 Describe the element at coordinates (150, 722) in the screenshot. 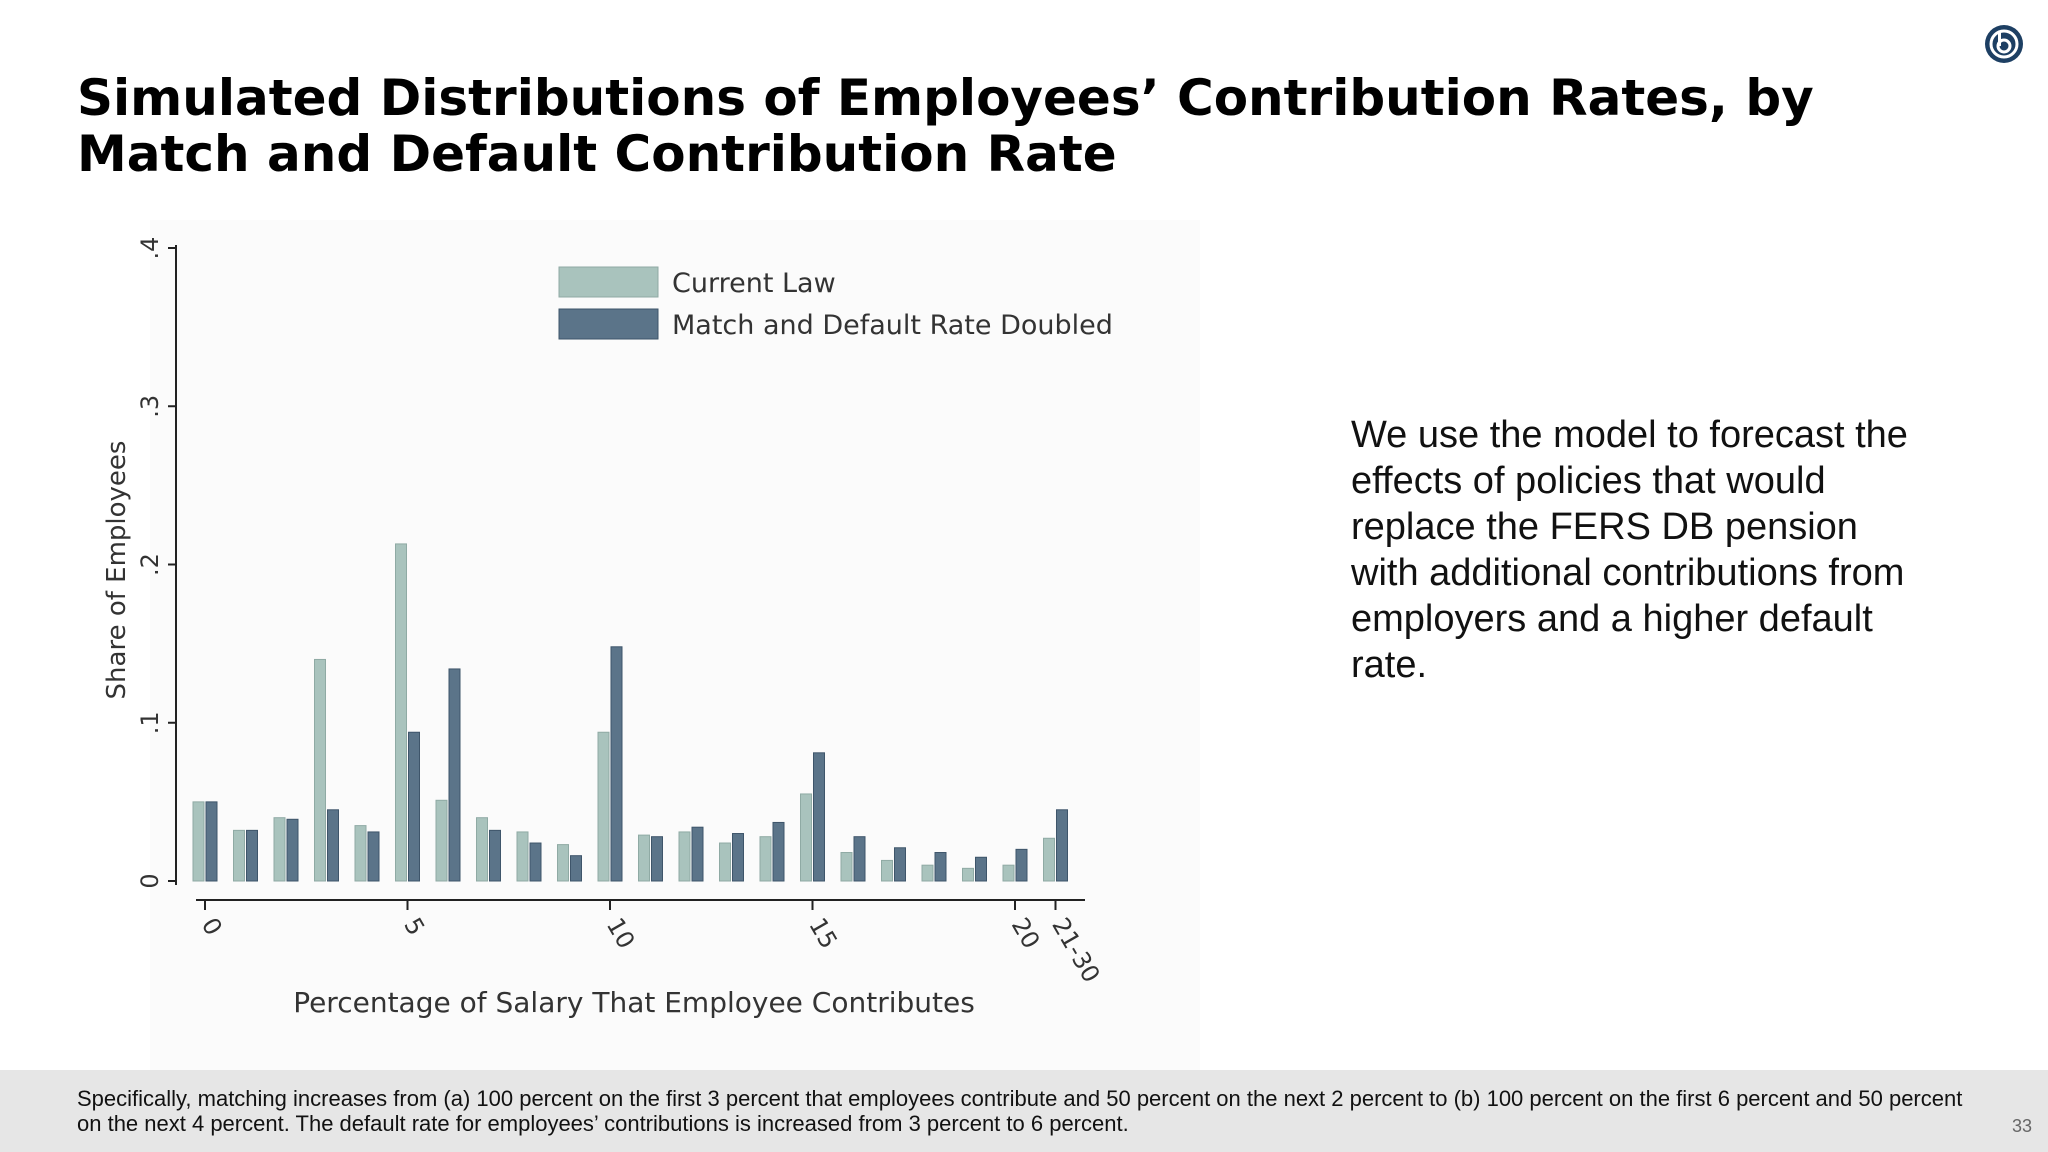

I see `y-tick-label: .1` at that location.